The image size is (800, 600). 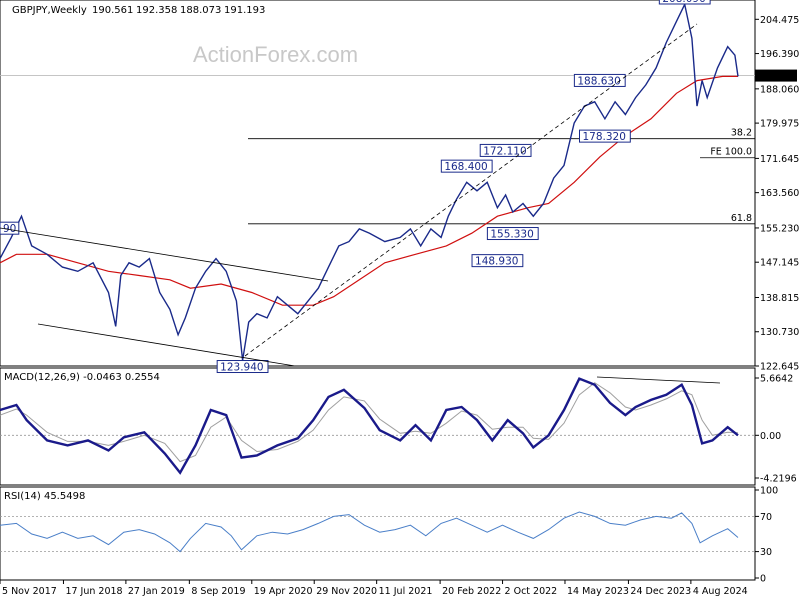 I want to click on fib-level-label: 61.8, so click(x=741, y=218).